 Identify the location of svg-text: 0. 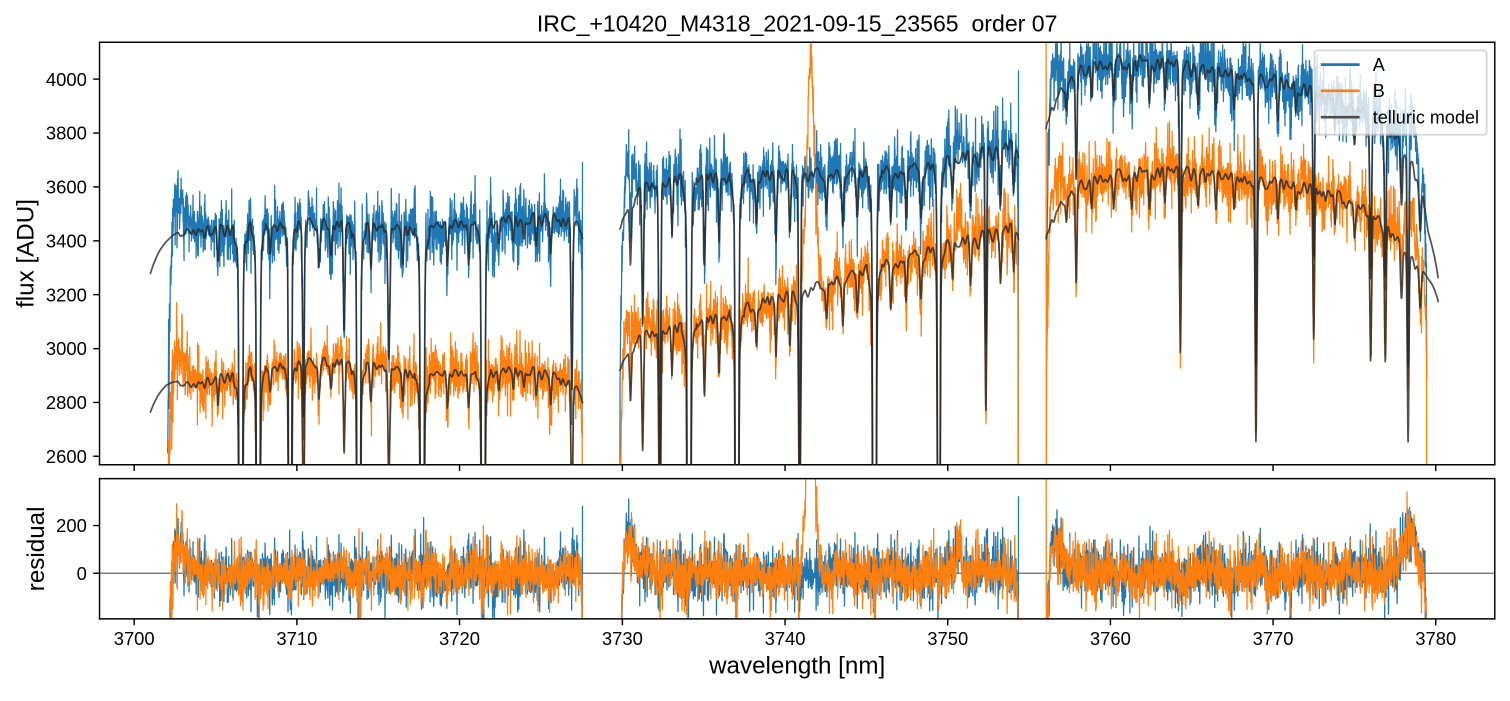
(82, 573).